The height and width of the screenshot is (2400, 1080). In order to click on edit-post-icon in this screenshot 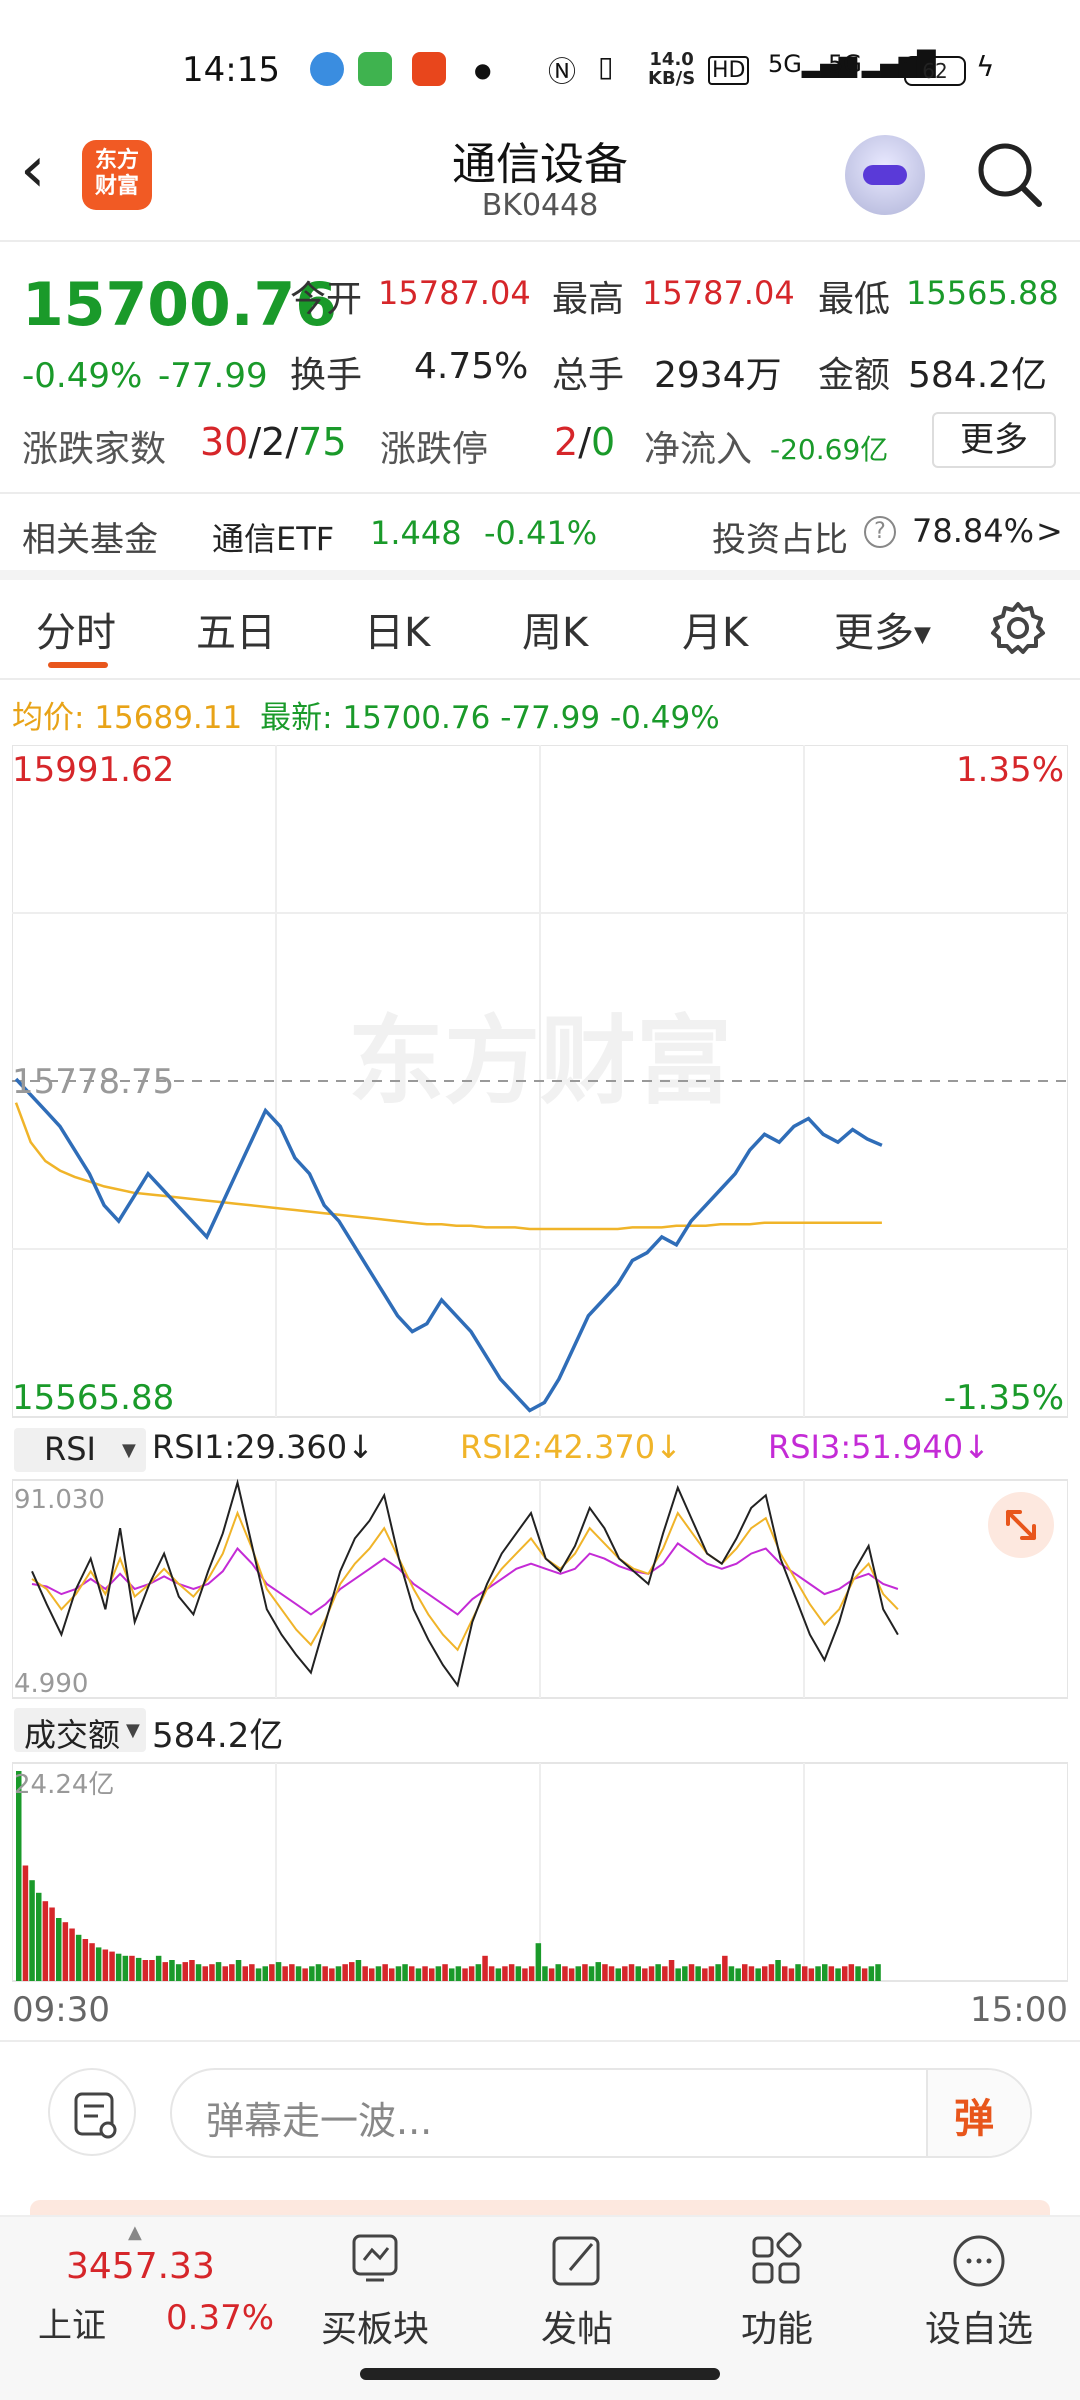, I will do `click(576, 2261)`.